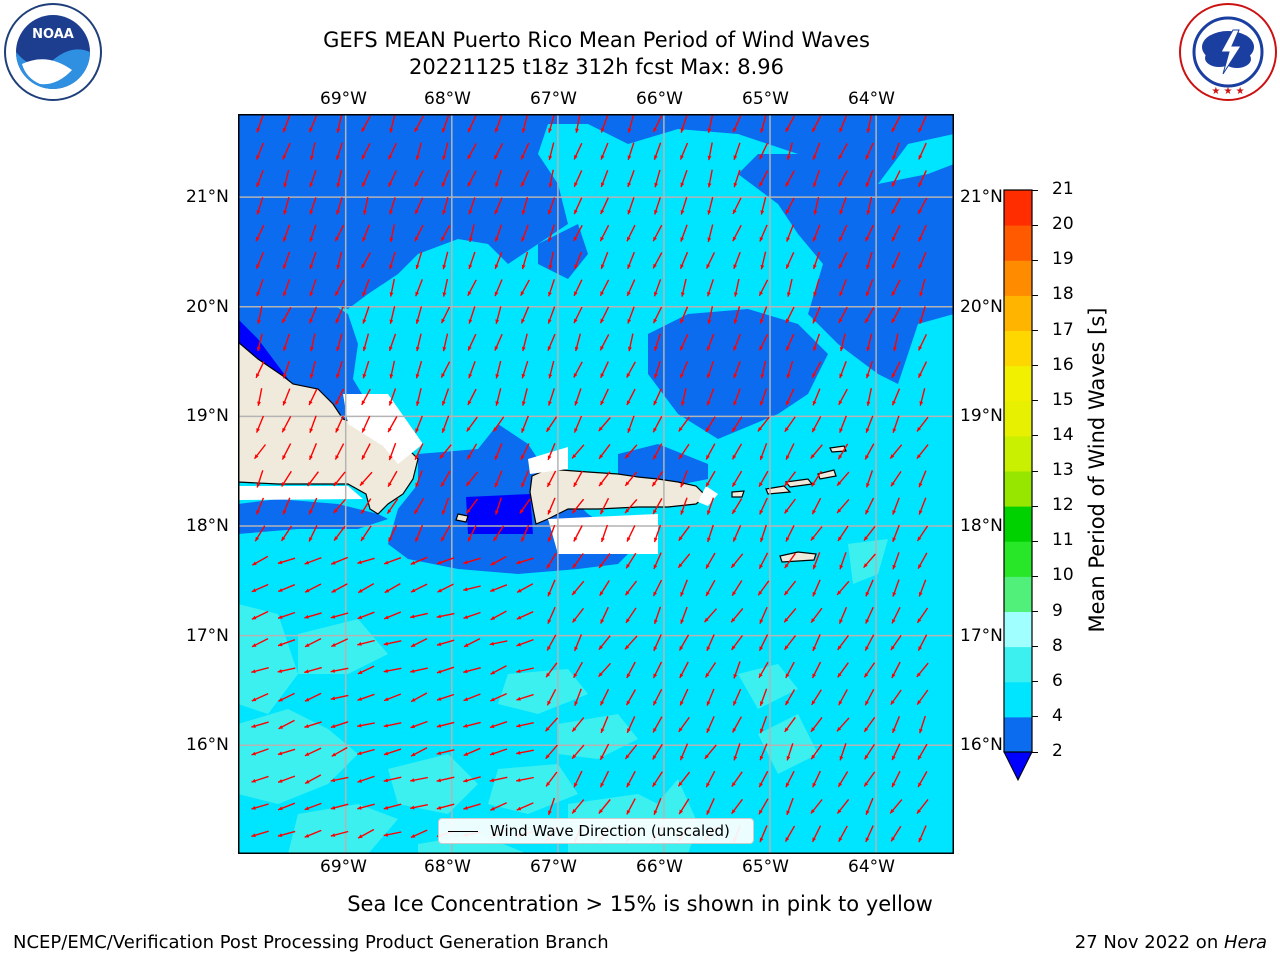 The height and width of the screenshot is (960, 1280). What do you see at coordinates (981, 526) in the screenshot?
I see `lat-label-right-18n: 18°N` at bounding box center [981, 526].